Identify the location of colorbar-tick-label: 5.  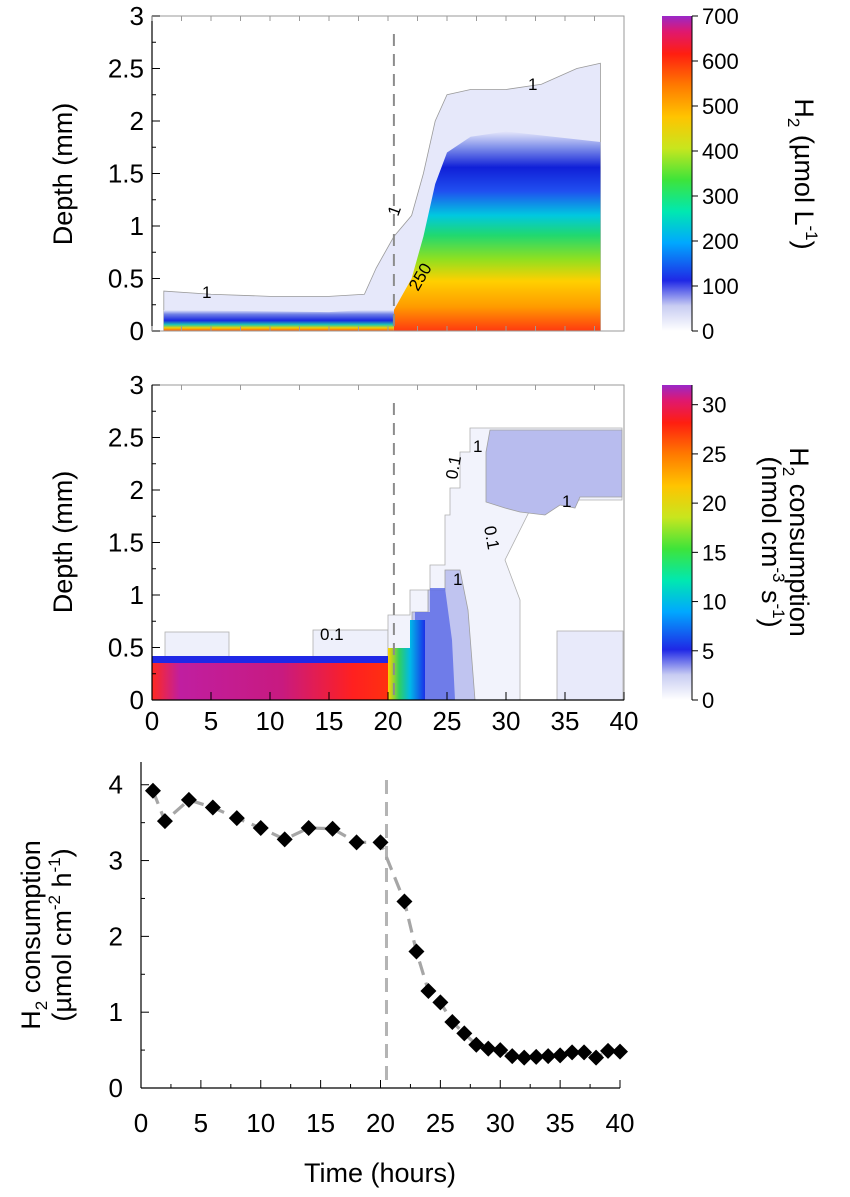
(708, 651).